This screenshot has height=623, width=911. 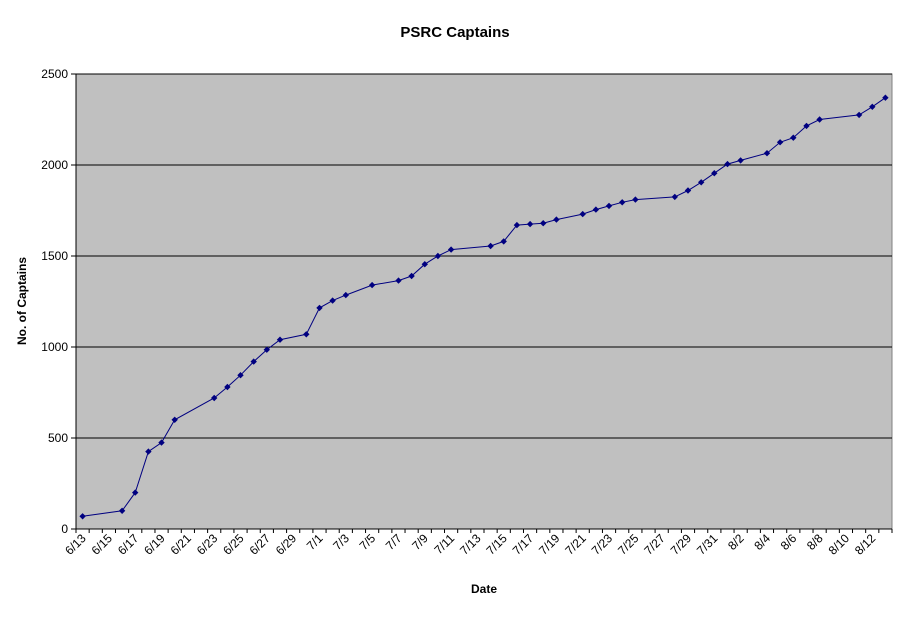 I want to click on x-tick-label-23: 7/29, so click(x=681, y=544).